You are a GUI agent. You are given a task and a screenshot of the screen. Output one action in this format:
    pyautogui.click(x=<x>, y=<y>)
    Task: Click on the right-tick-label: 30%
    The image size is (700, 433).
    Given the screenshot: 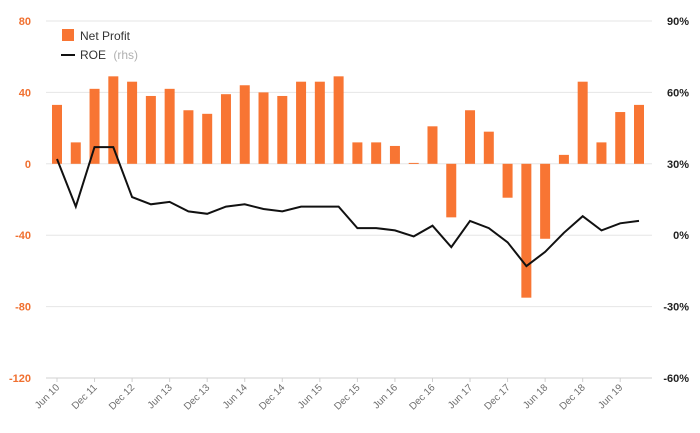 What is the action you would take?
    pyautogui.click(x=678, y=165)
    